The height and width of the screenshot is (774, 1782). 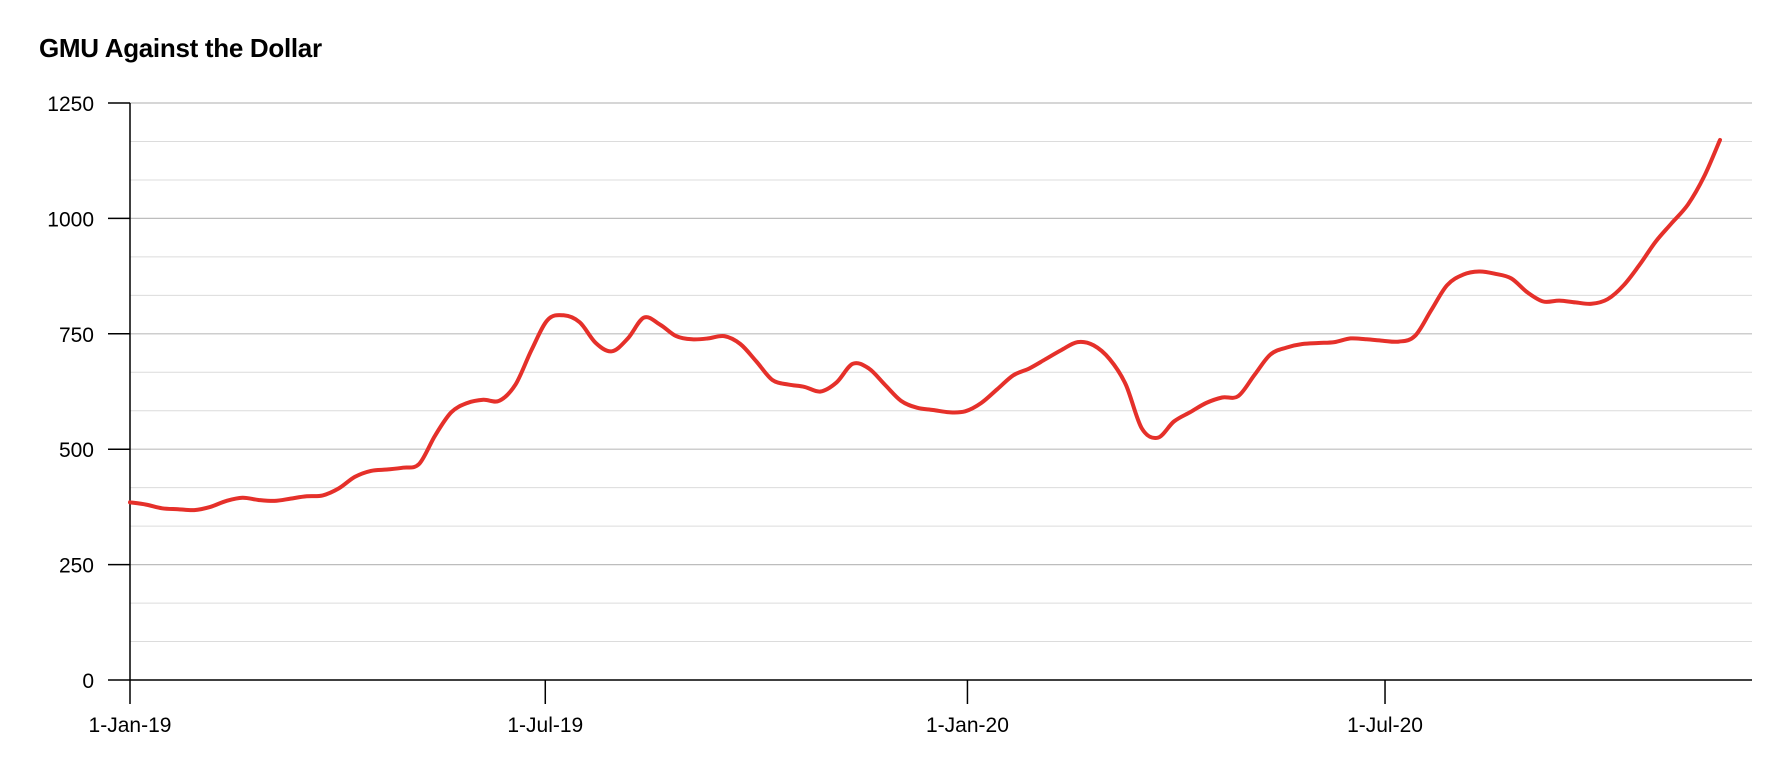 I want to click on y-axis: 0 250 500 750 1000 1250, so click(x=89, y=393).